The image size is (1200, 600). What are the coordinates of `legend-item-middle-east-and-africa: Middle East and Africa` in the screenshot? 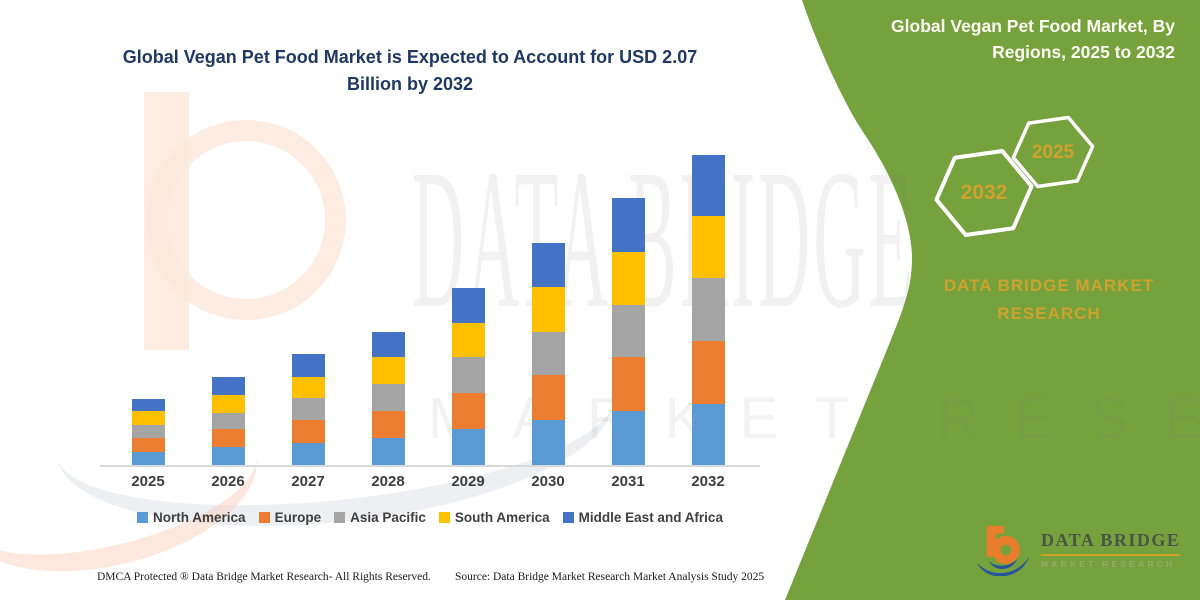 It's located at (642, 517).